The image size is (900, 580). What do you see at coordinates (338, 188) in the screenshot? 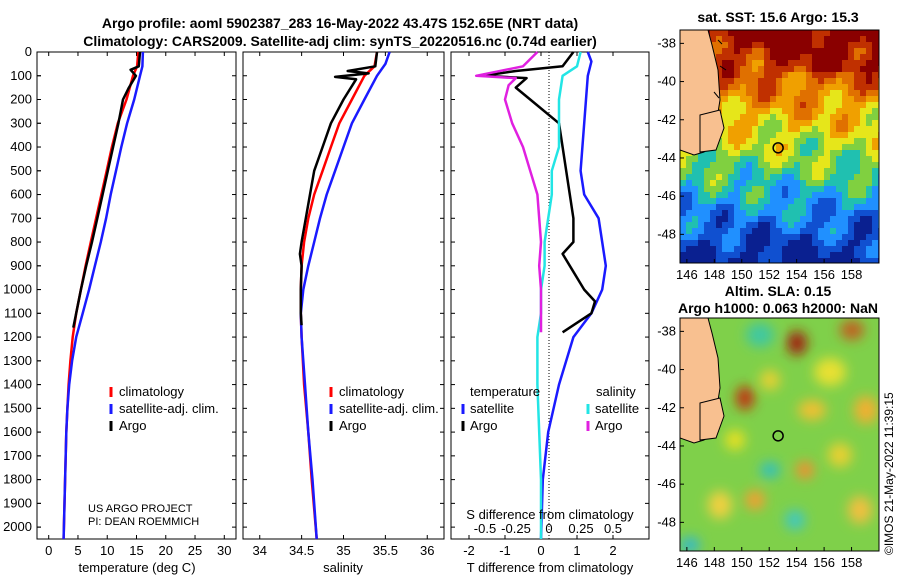
I see `series-line-argo` at bounding box center [338, 188].